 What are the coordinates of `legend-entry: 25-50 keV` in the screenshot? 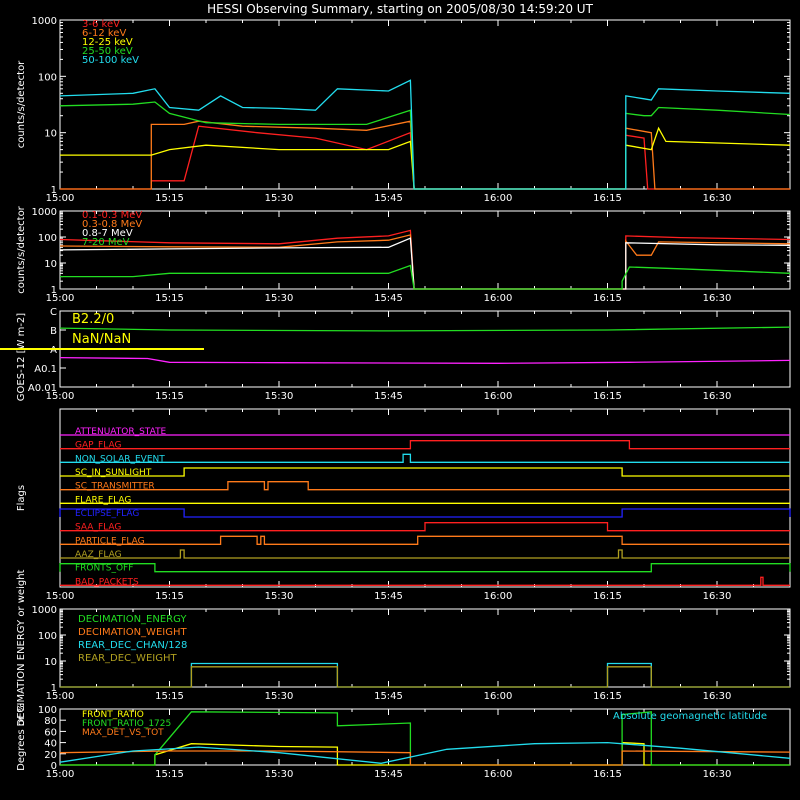 It's located at (107, 51).